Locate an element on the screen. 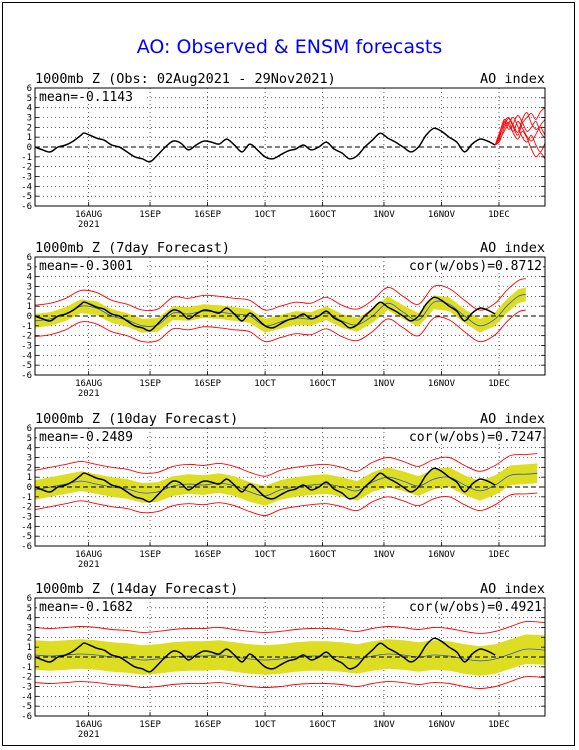 This screenshot has height=750, width=579. mean-label: mean=-0.1682 is located at coordinates (86, 607).